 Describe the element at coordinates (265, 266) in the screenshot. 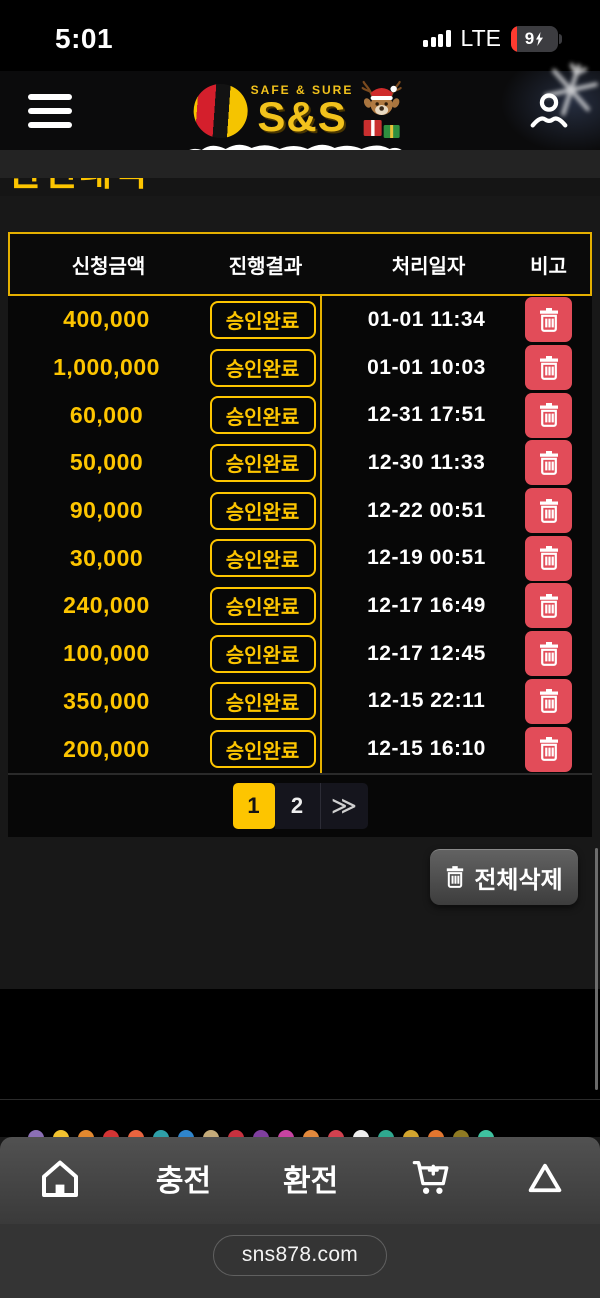

I see `column-header-result: 진행결과` at that location.